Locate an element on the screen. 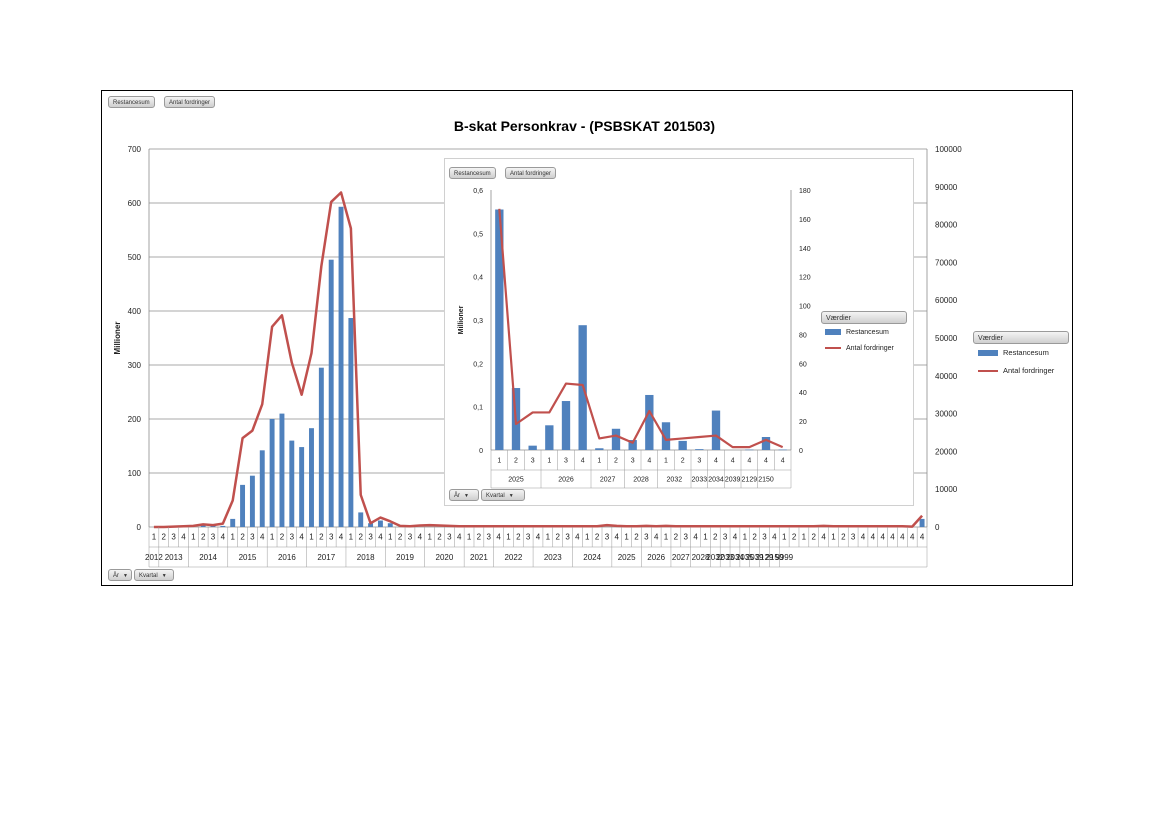  aar-filter-button: År ▼ is located at coordinates (120, 575).